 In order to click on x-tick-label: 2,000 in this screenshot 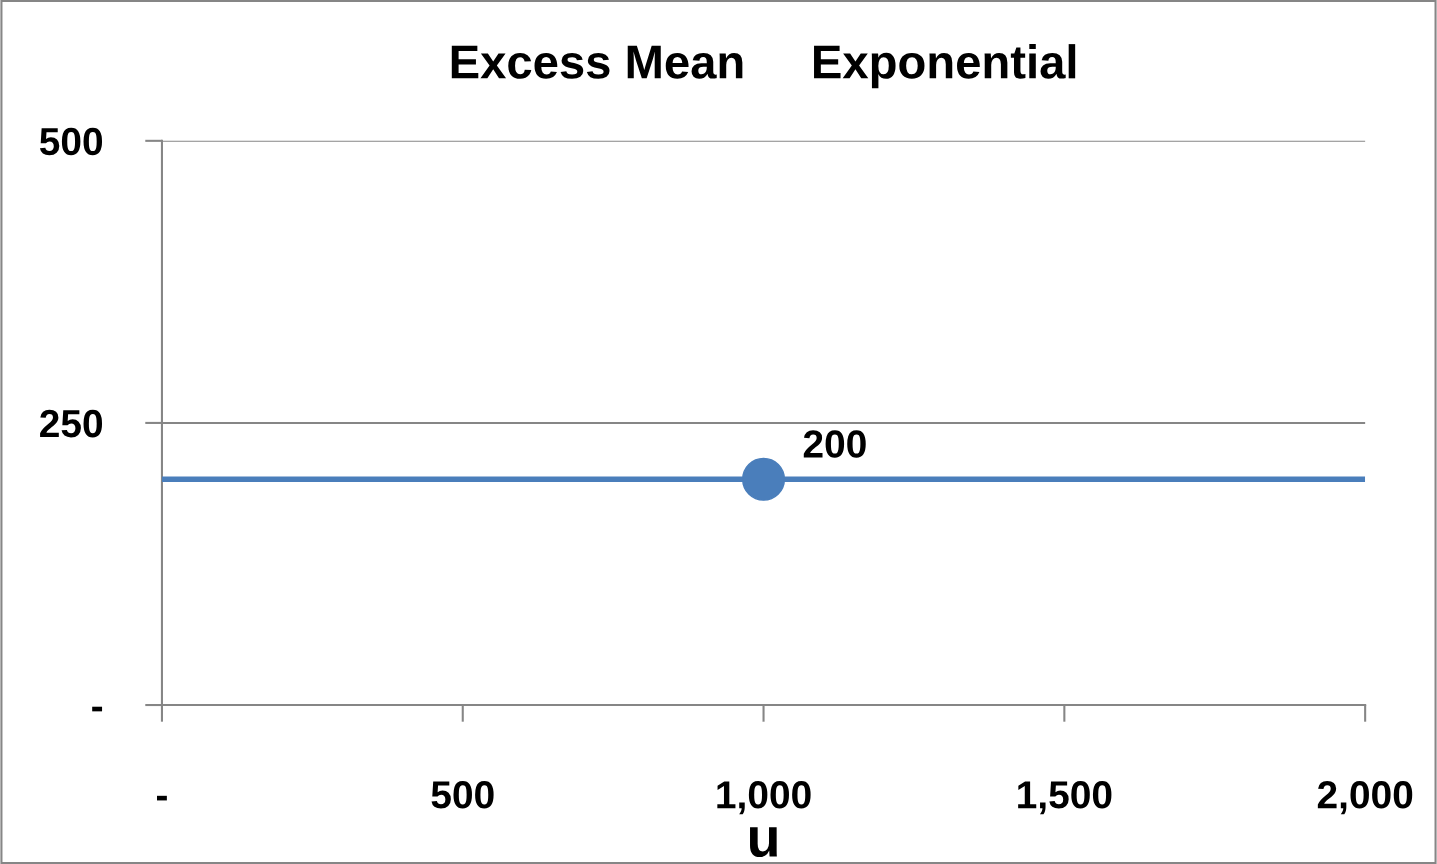, I will do `click(1365, 798)`.